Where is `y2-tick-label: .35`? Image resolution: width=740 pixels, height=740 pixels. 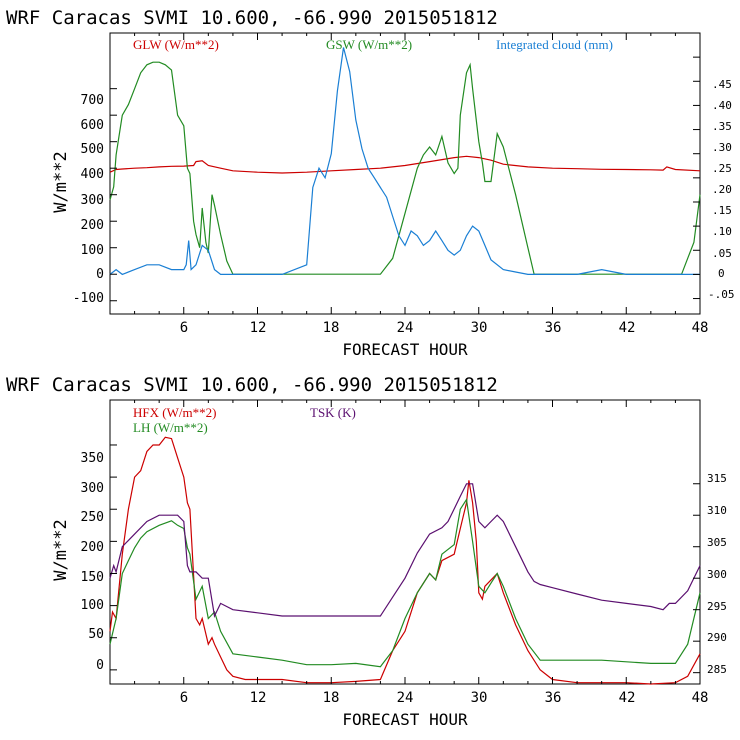 y2-tick-label: .35 is located at coordinates (722, 126).